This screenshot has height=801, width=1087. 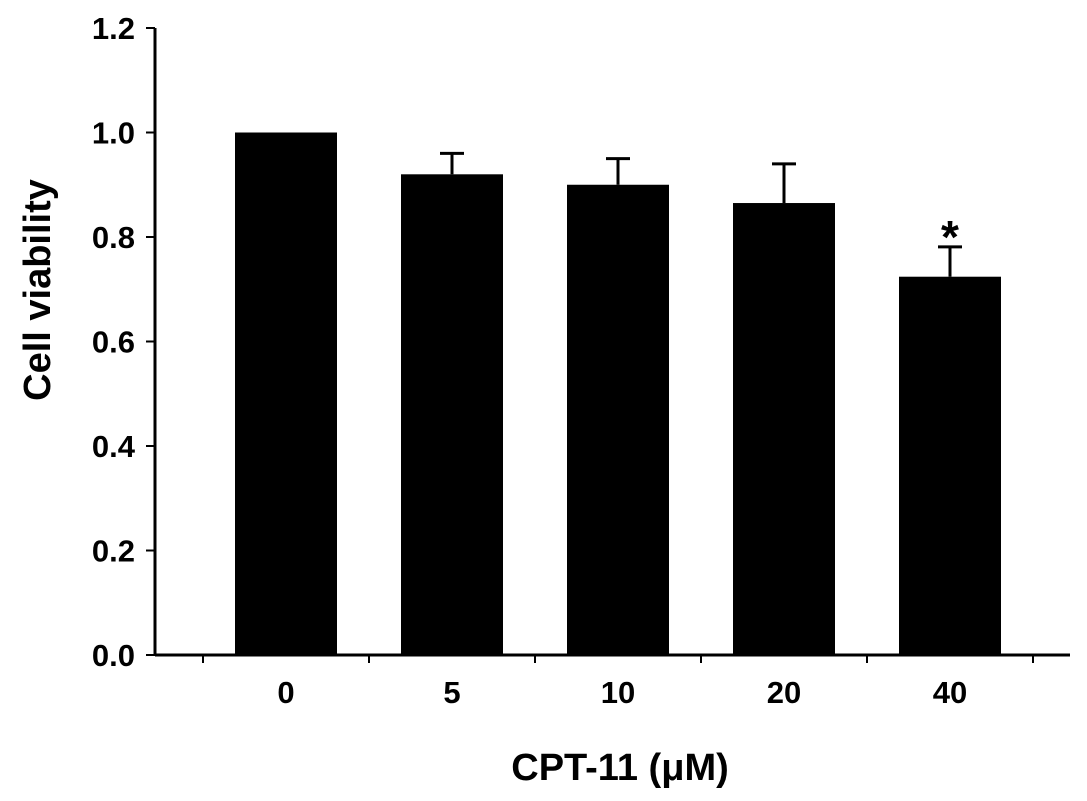 I want to click on y-tick-label: 0.6, so click(x=113, y=342).